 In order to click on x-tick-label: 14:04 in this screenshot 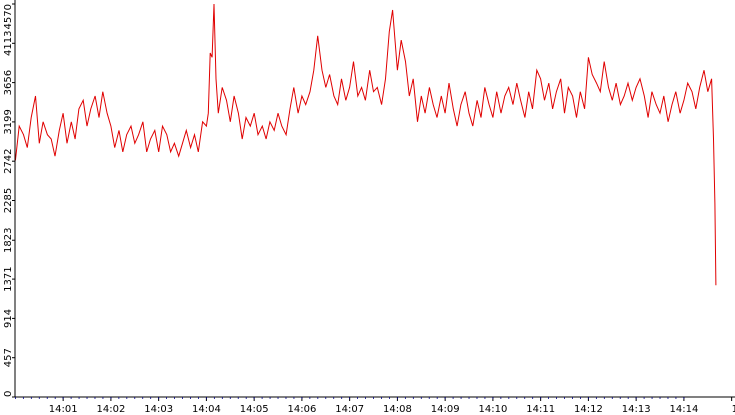, I will do `click(206, 409)`.